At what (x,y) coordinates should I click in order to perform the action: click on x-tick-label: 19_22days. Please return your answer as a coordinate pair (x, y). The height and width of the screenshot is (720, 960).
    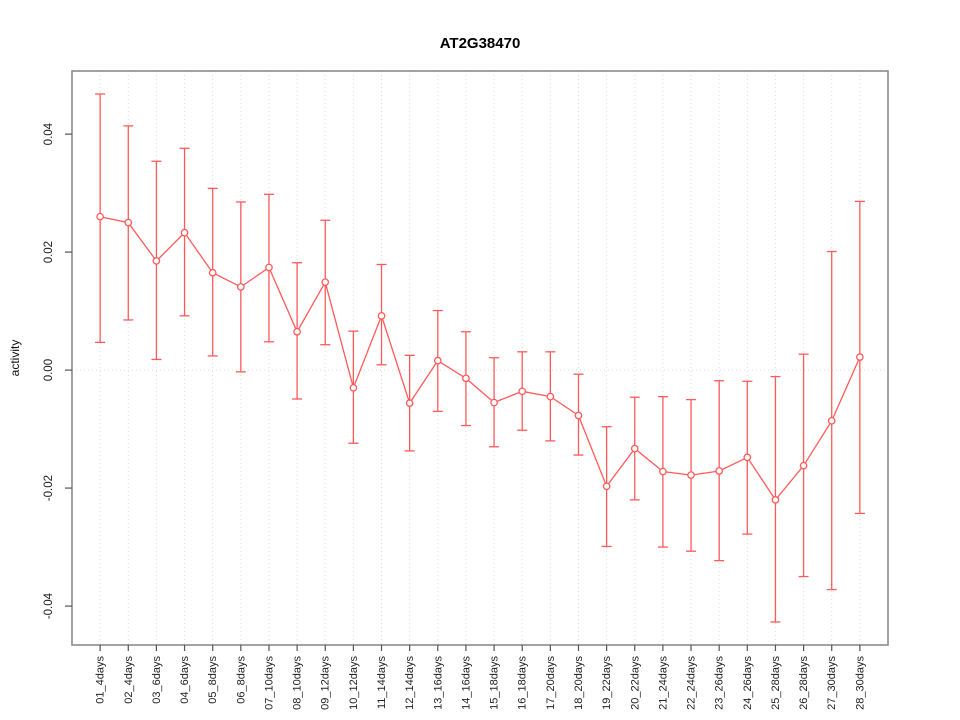
    Looking at the image, I should click on (607, 683).